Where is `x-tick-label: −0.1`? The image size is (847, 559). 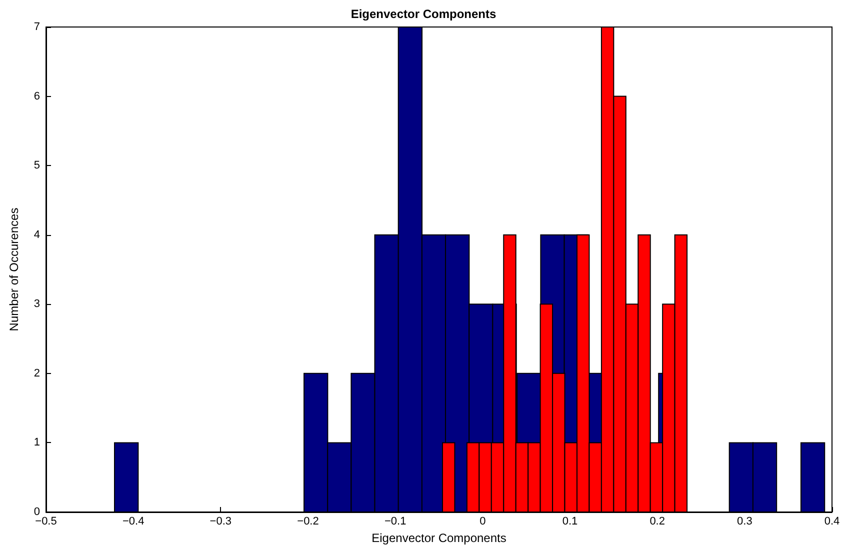
x-tick-label: −0.1 is located at coordinates (395, 522).